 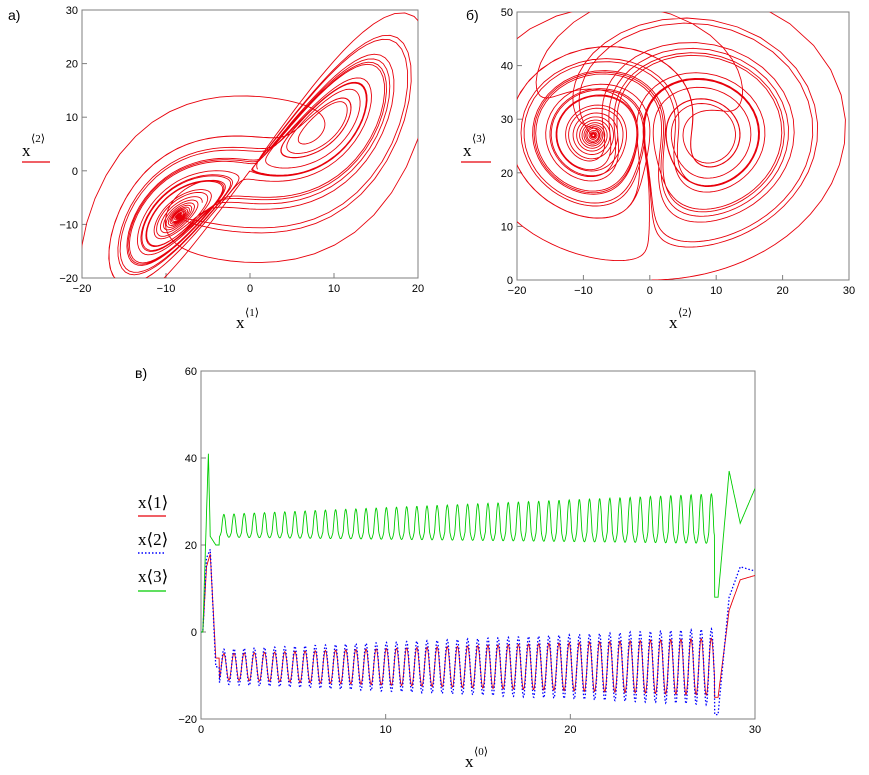 I want to click on series-line-x2, so click(x=478, y=632).